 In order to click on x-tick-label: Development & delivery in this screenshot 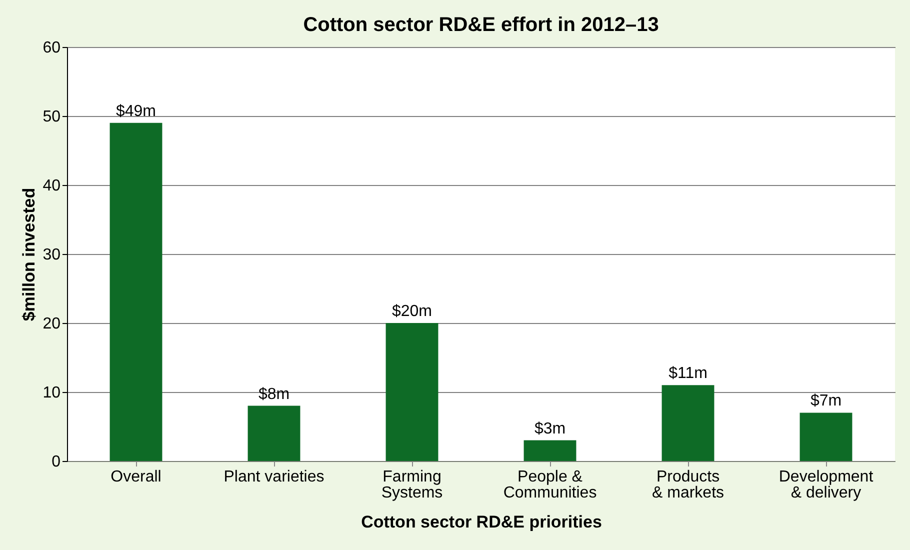, I will do `click(826, 485)`.